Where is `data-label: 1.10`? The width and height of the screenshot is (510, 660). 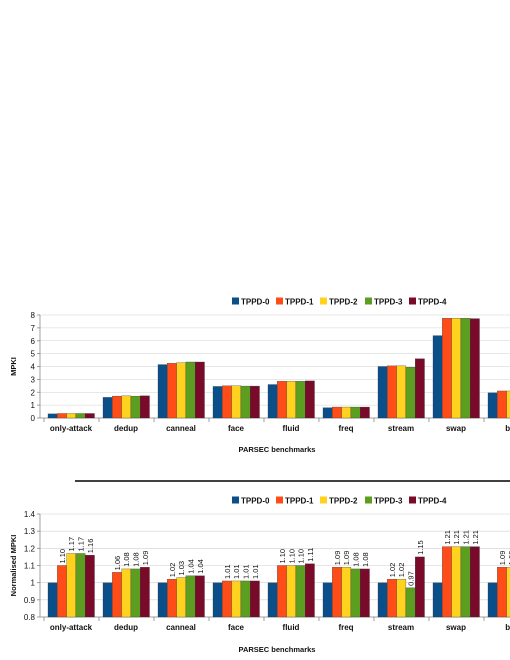 data-label: 1.10 is located at coordinates (62, 556).